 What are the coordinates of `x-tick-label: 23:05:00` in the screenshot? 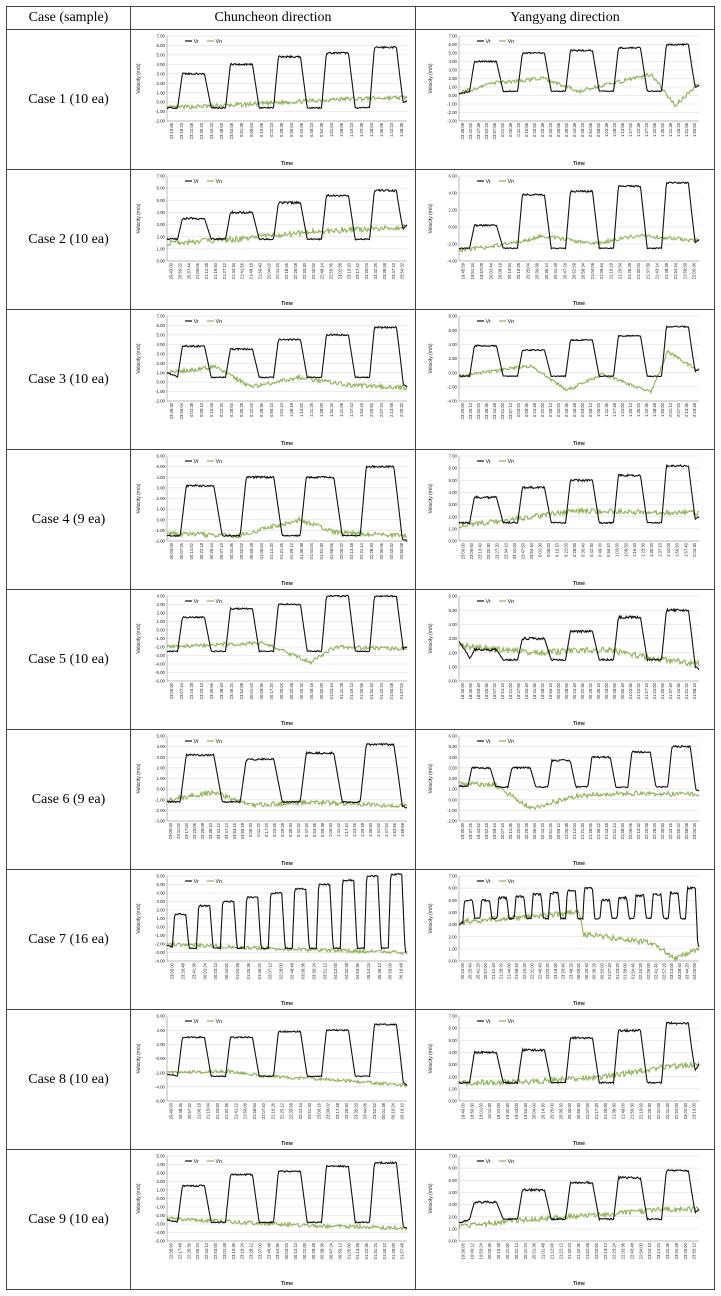 It's located at (170, 830).